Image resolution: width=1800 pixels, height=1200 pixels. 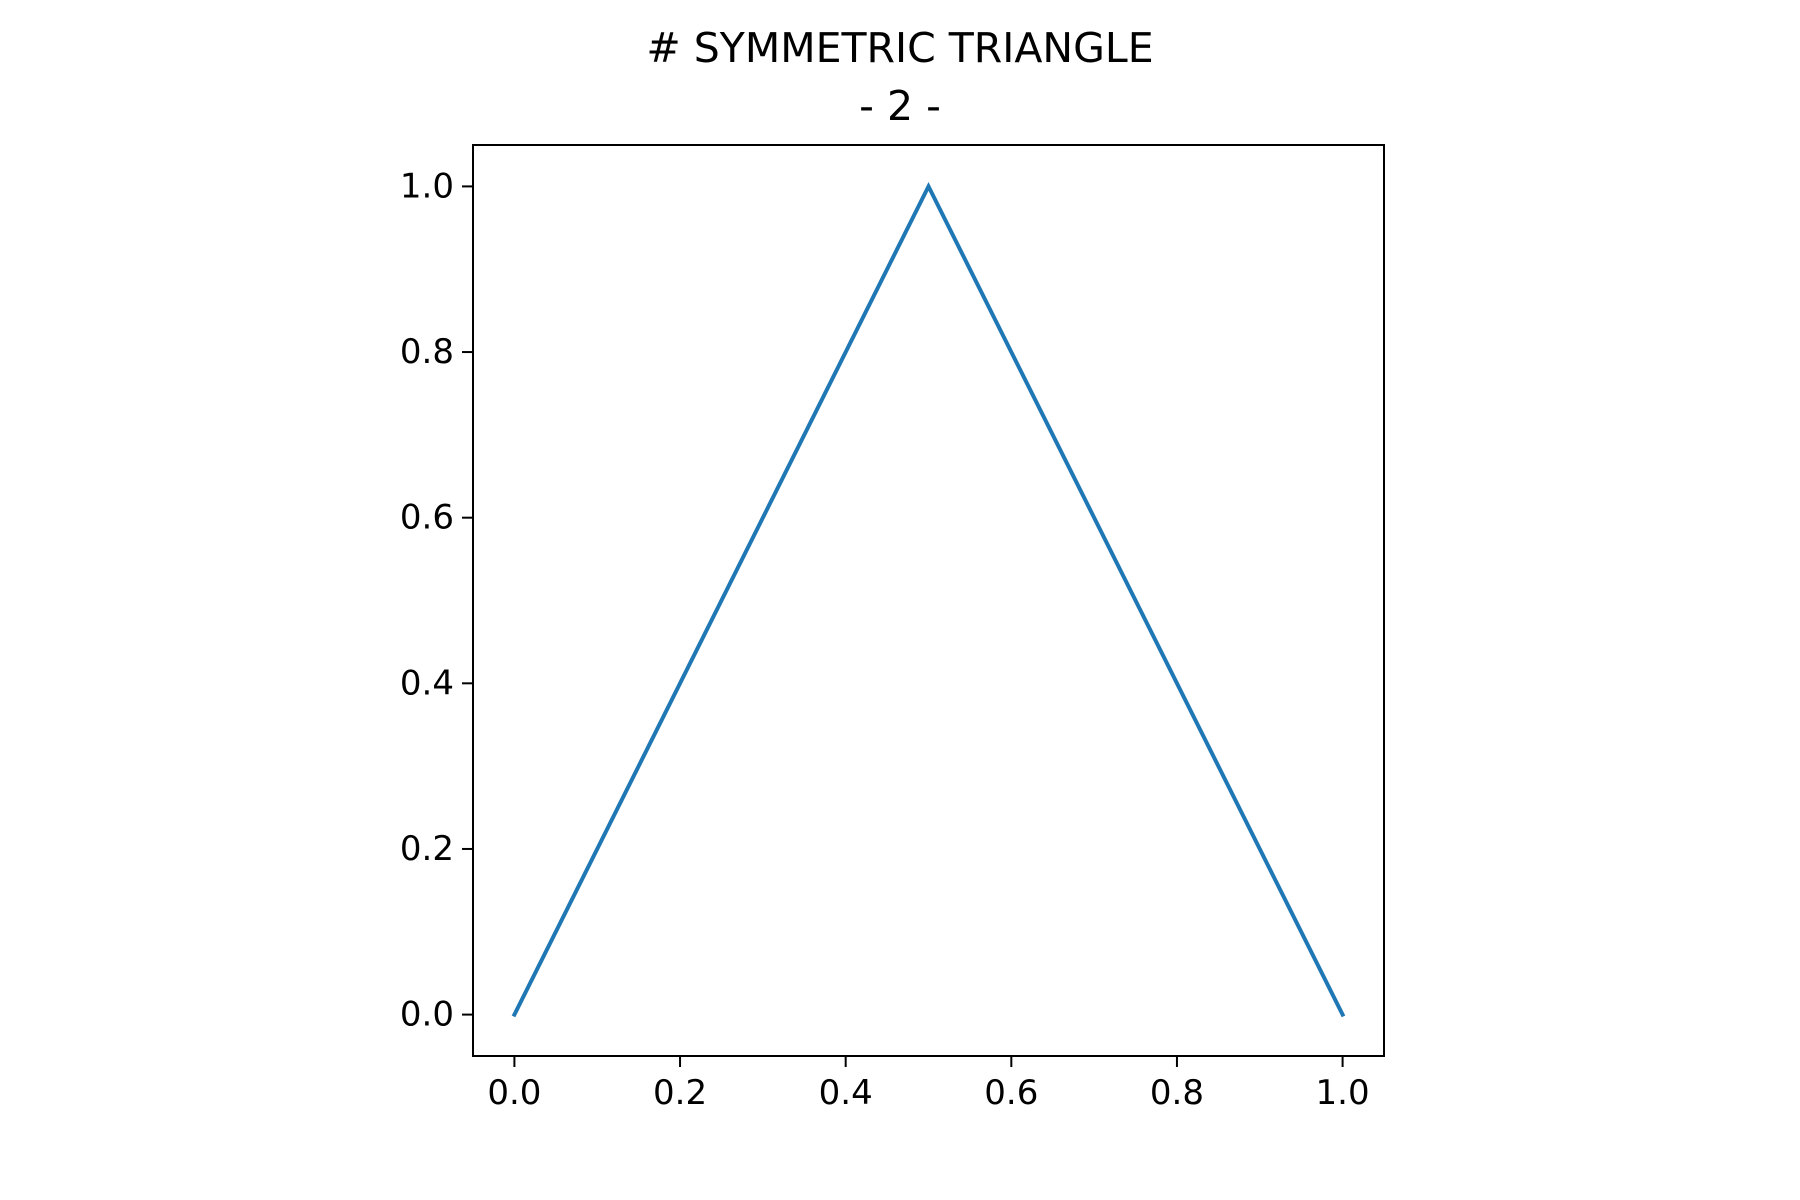 I want to click on y-tick-label: 0.4, so click(x=427, y=683).